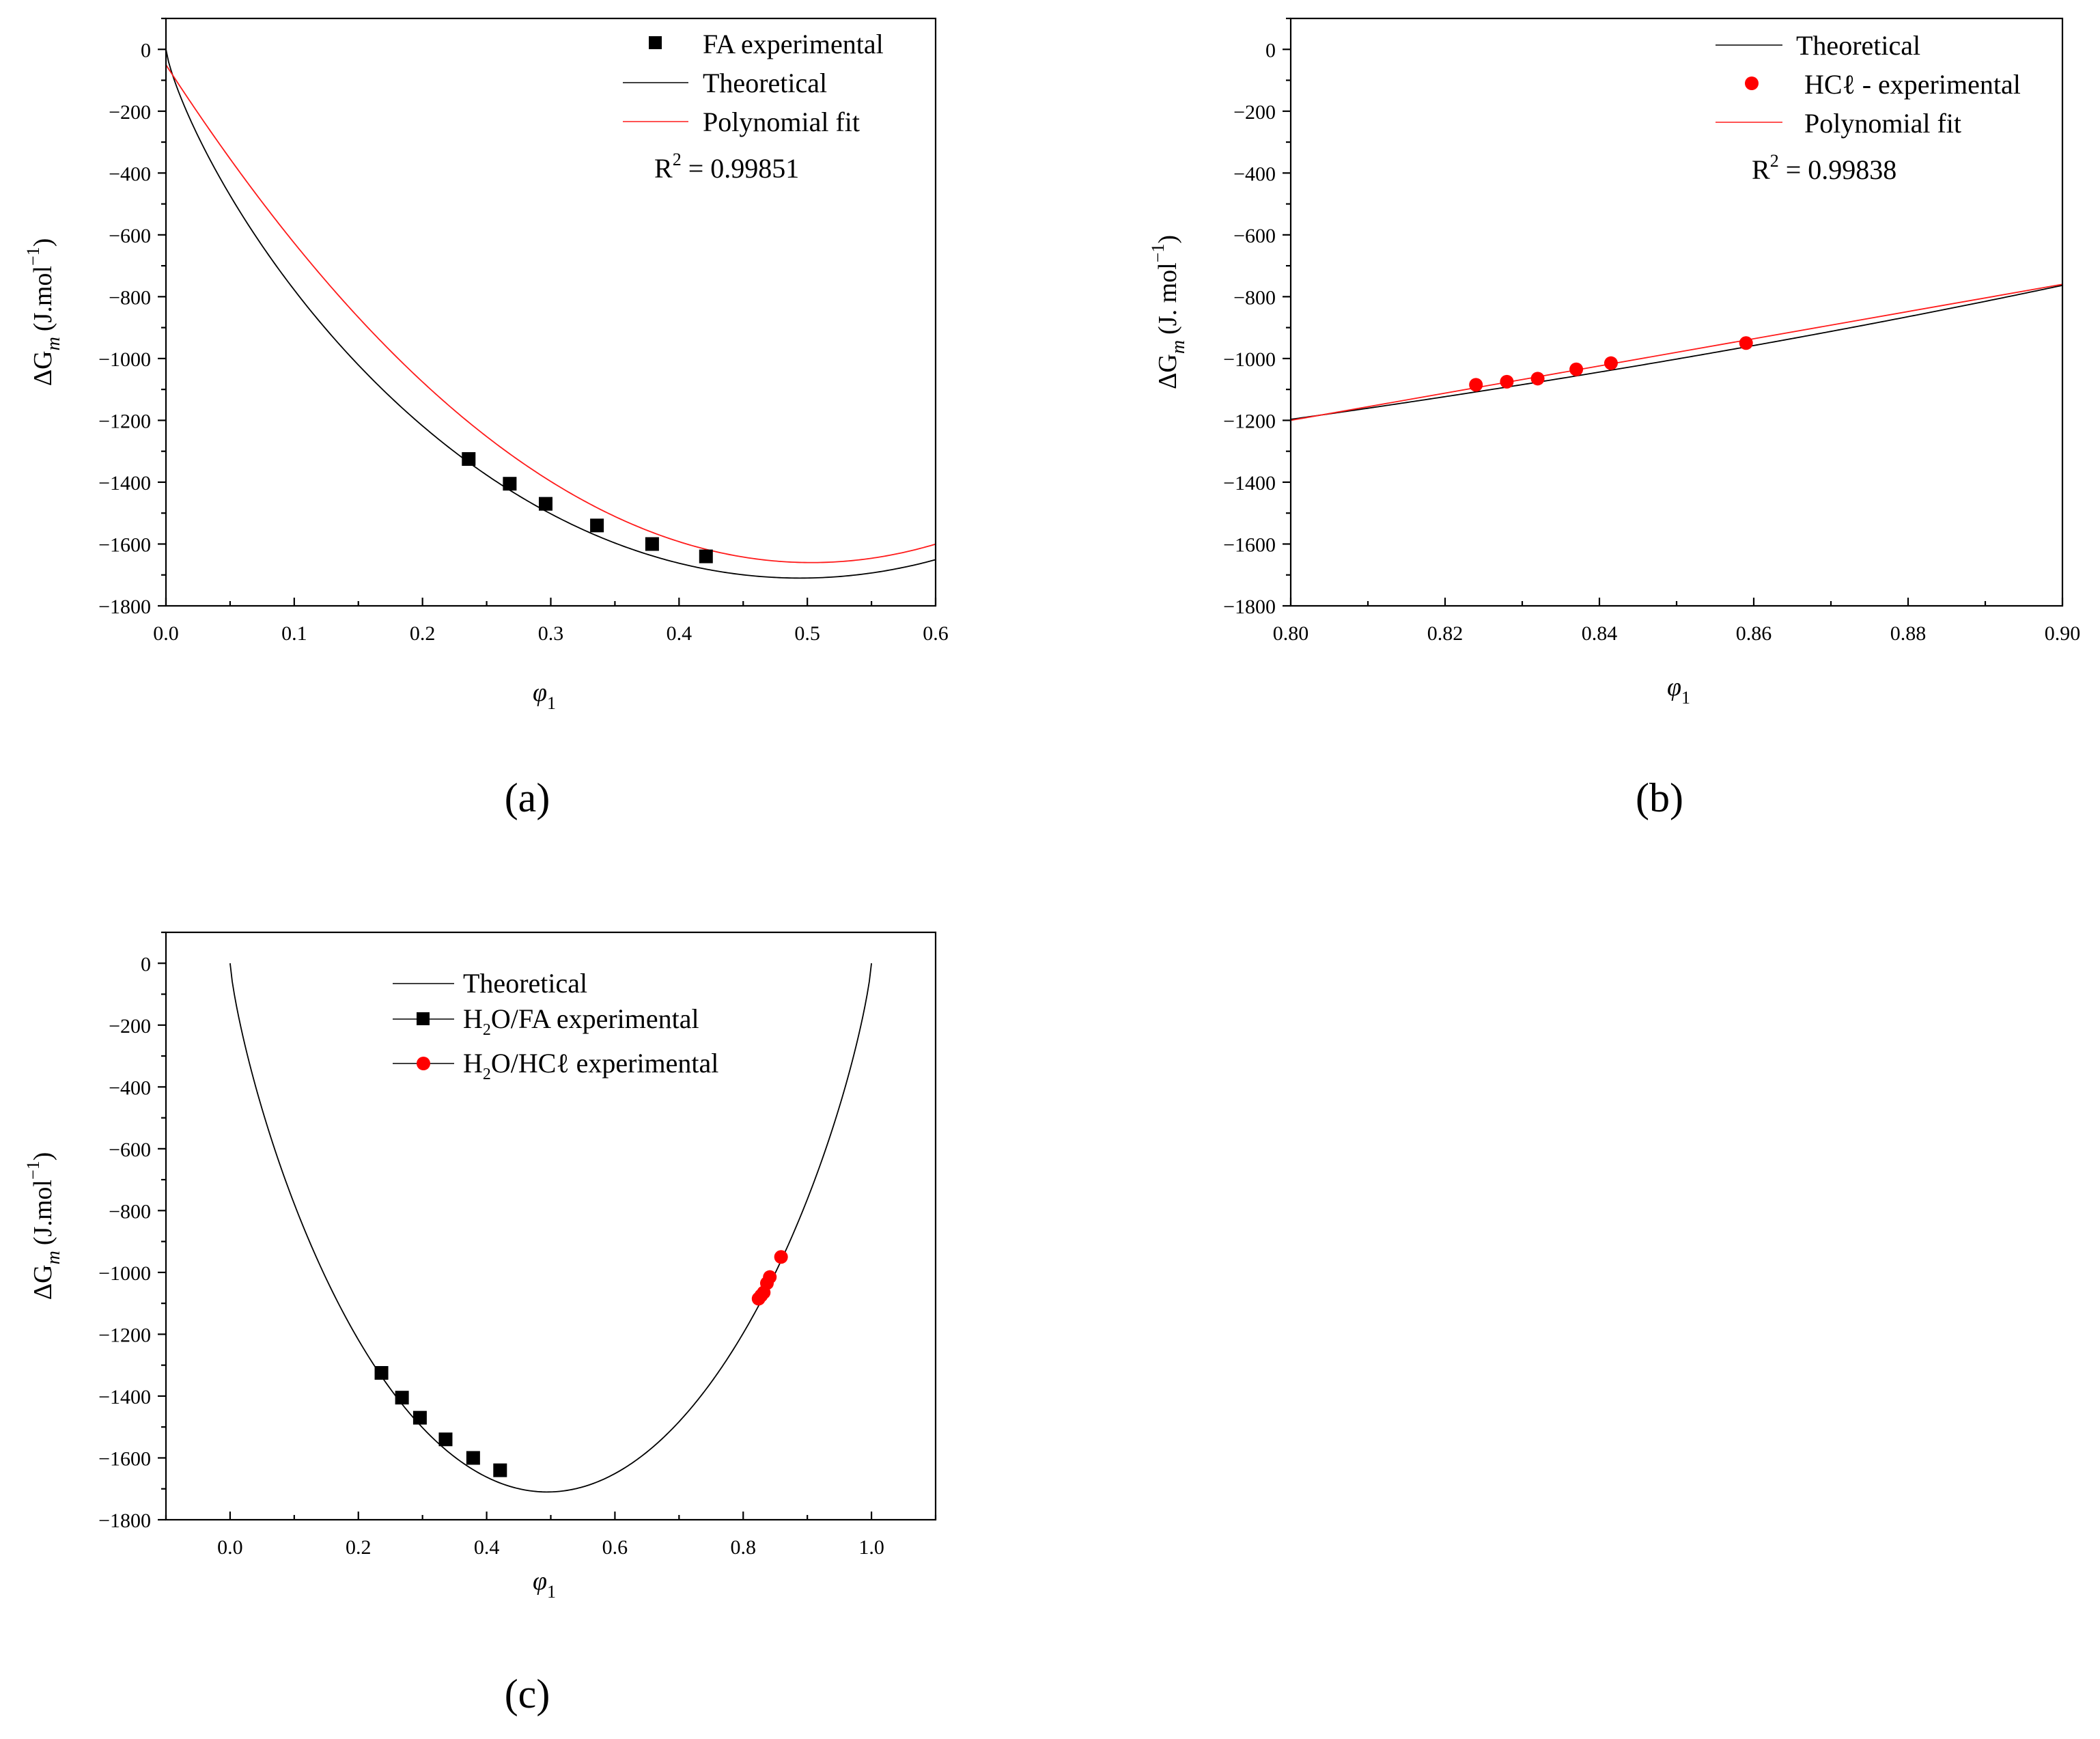 Image resolution: width=2100 pixels, height=1739 pixels. What do you see at coordinates (1908, 633) in the screenshot?
I see `x-tick-label: 0.88` at bounding box center [1908, 633].